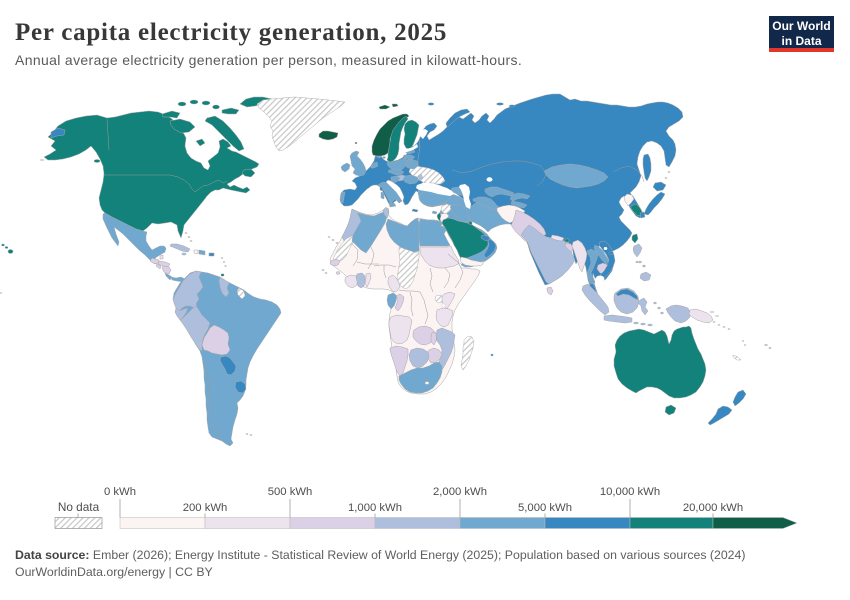  What do you see at coordinates (545, 508) in the screenshot?
I see `svg-text: 5,000 kWh` at bounding box center [545, 508].